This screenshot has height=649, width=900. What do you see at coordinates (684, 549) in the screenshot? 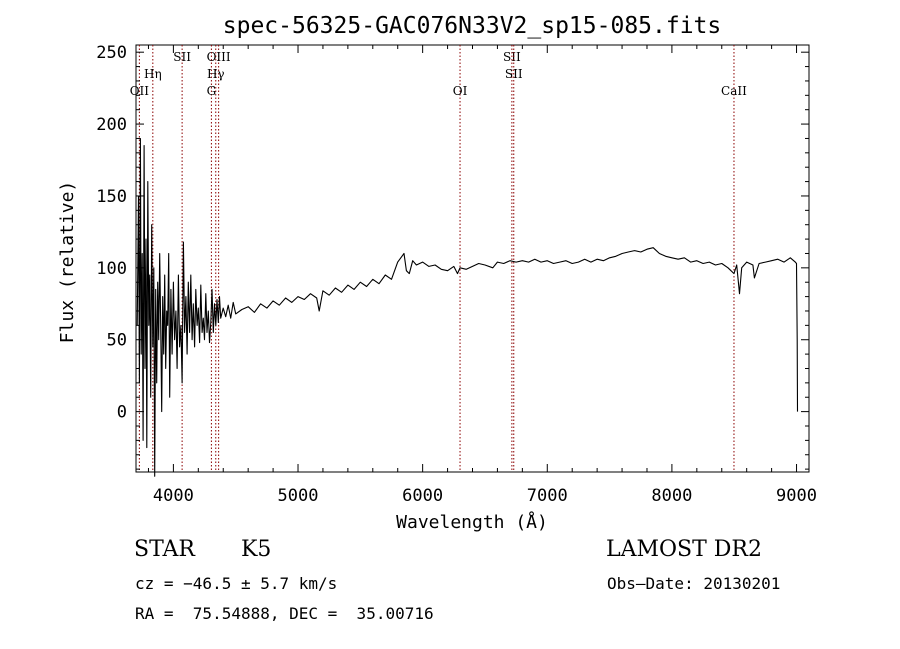
I see `data-release: LAMOST DR2` at bounding box center [684, 549].